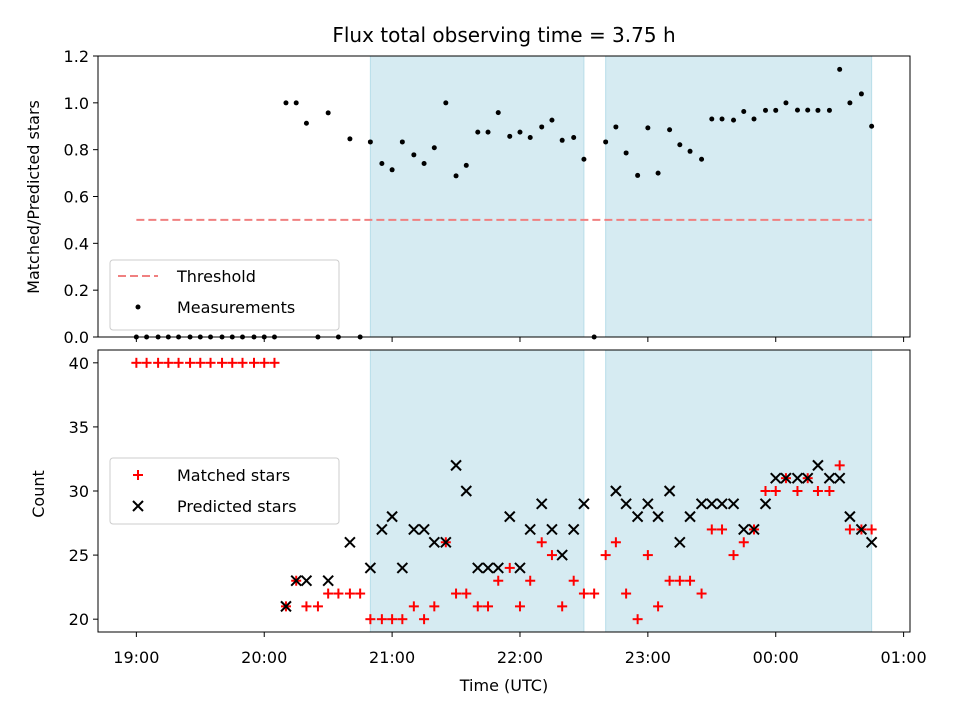 This screenshot has height=720, width=960. Describe the element at coordinates (236, 307) in the screenshot. I see `measurements-legend-label: Measurements` at that location.